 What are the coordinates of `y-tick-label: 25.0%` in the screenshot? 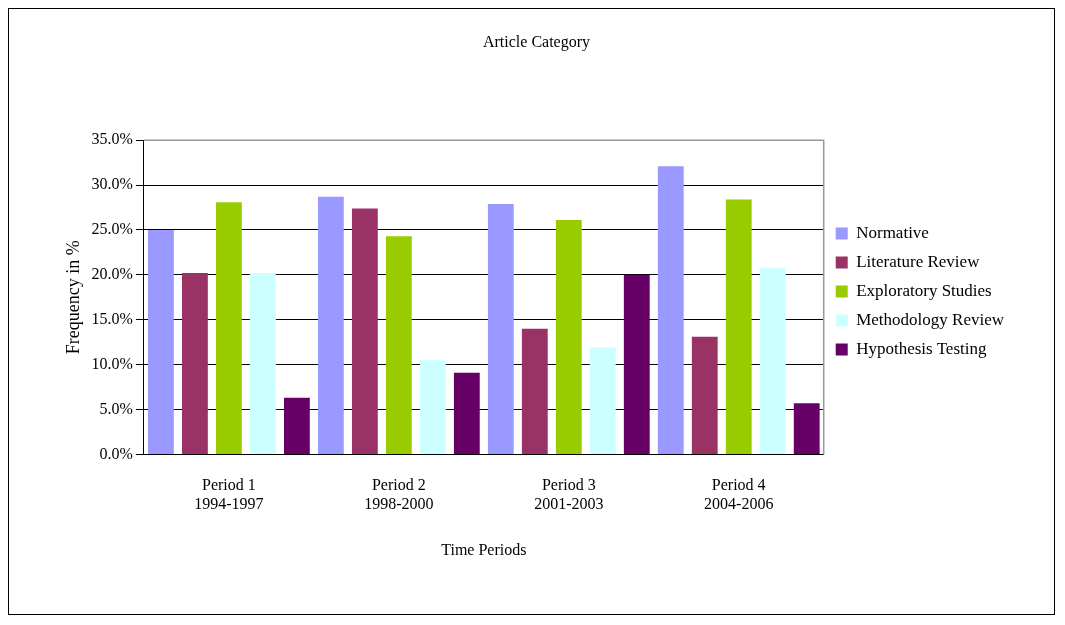 It's located at (112, 229).